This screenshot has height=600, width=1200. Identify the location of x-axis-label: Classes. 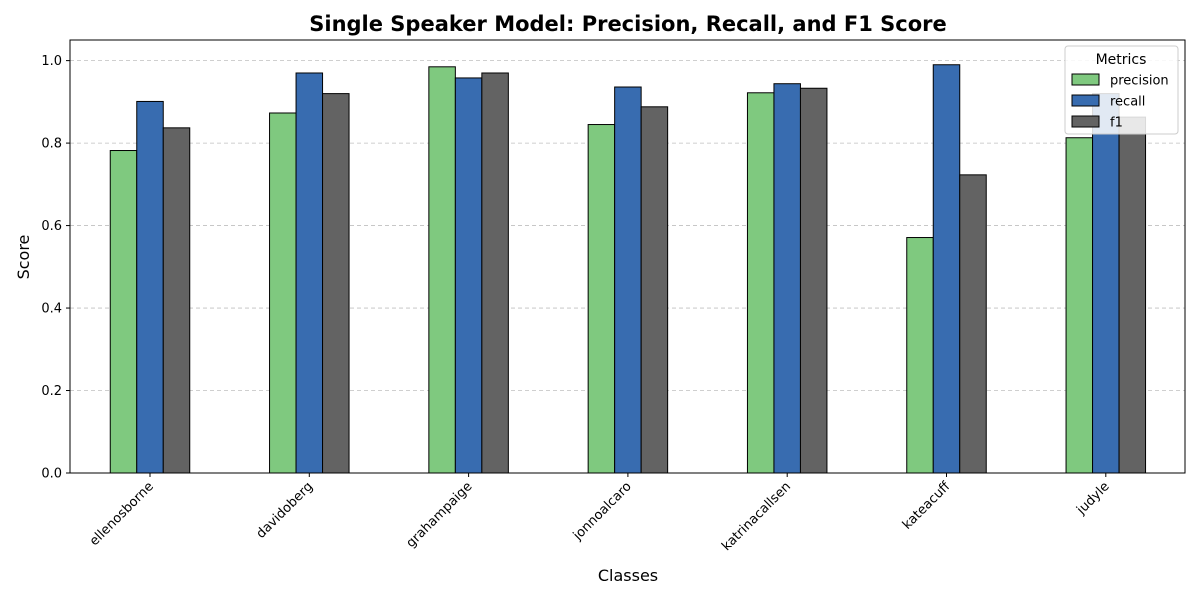
(628, 575).